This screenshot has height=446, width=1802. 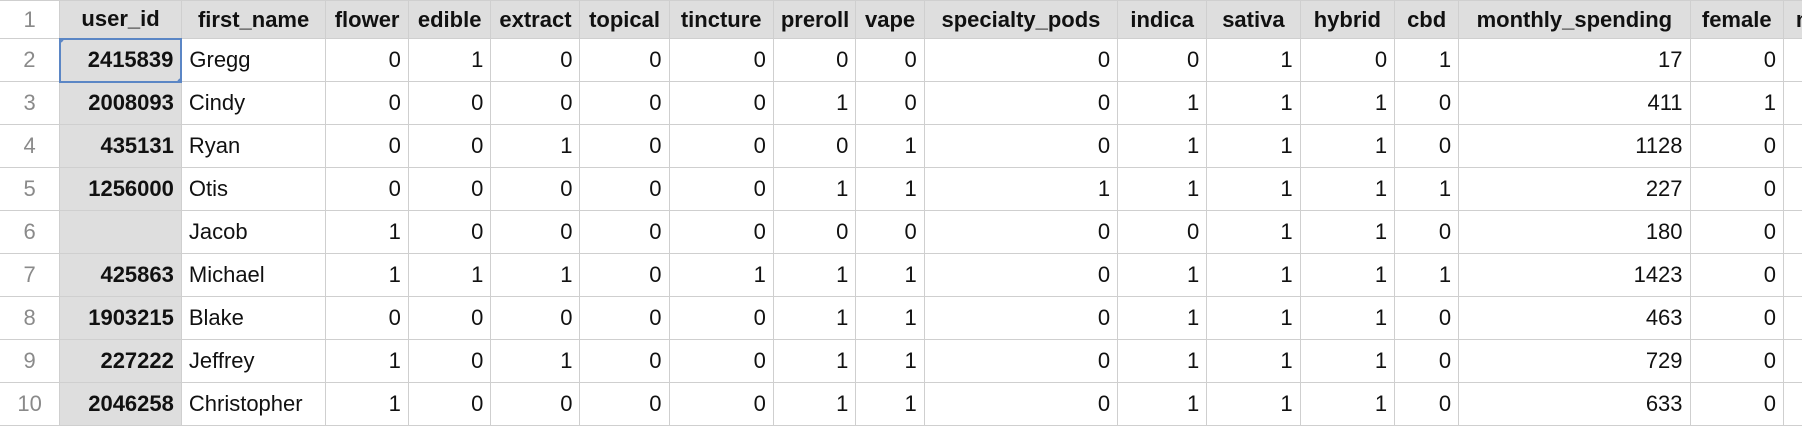 What do you see at coordinates (120, 361) in the screenshot?
I see `cell-user-id: 227222` at bounding box center [120, 361].